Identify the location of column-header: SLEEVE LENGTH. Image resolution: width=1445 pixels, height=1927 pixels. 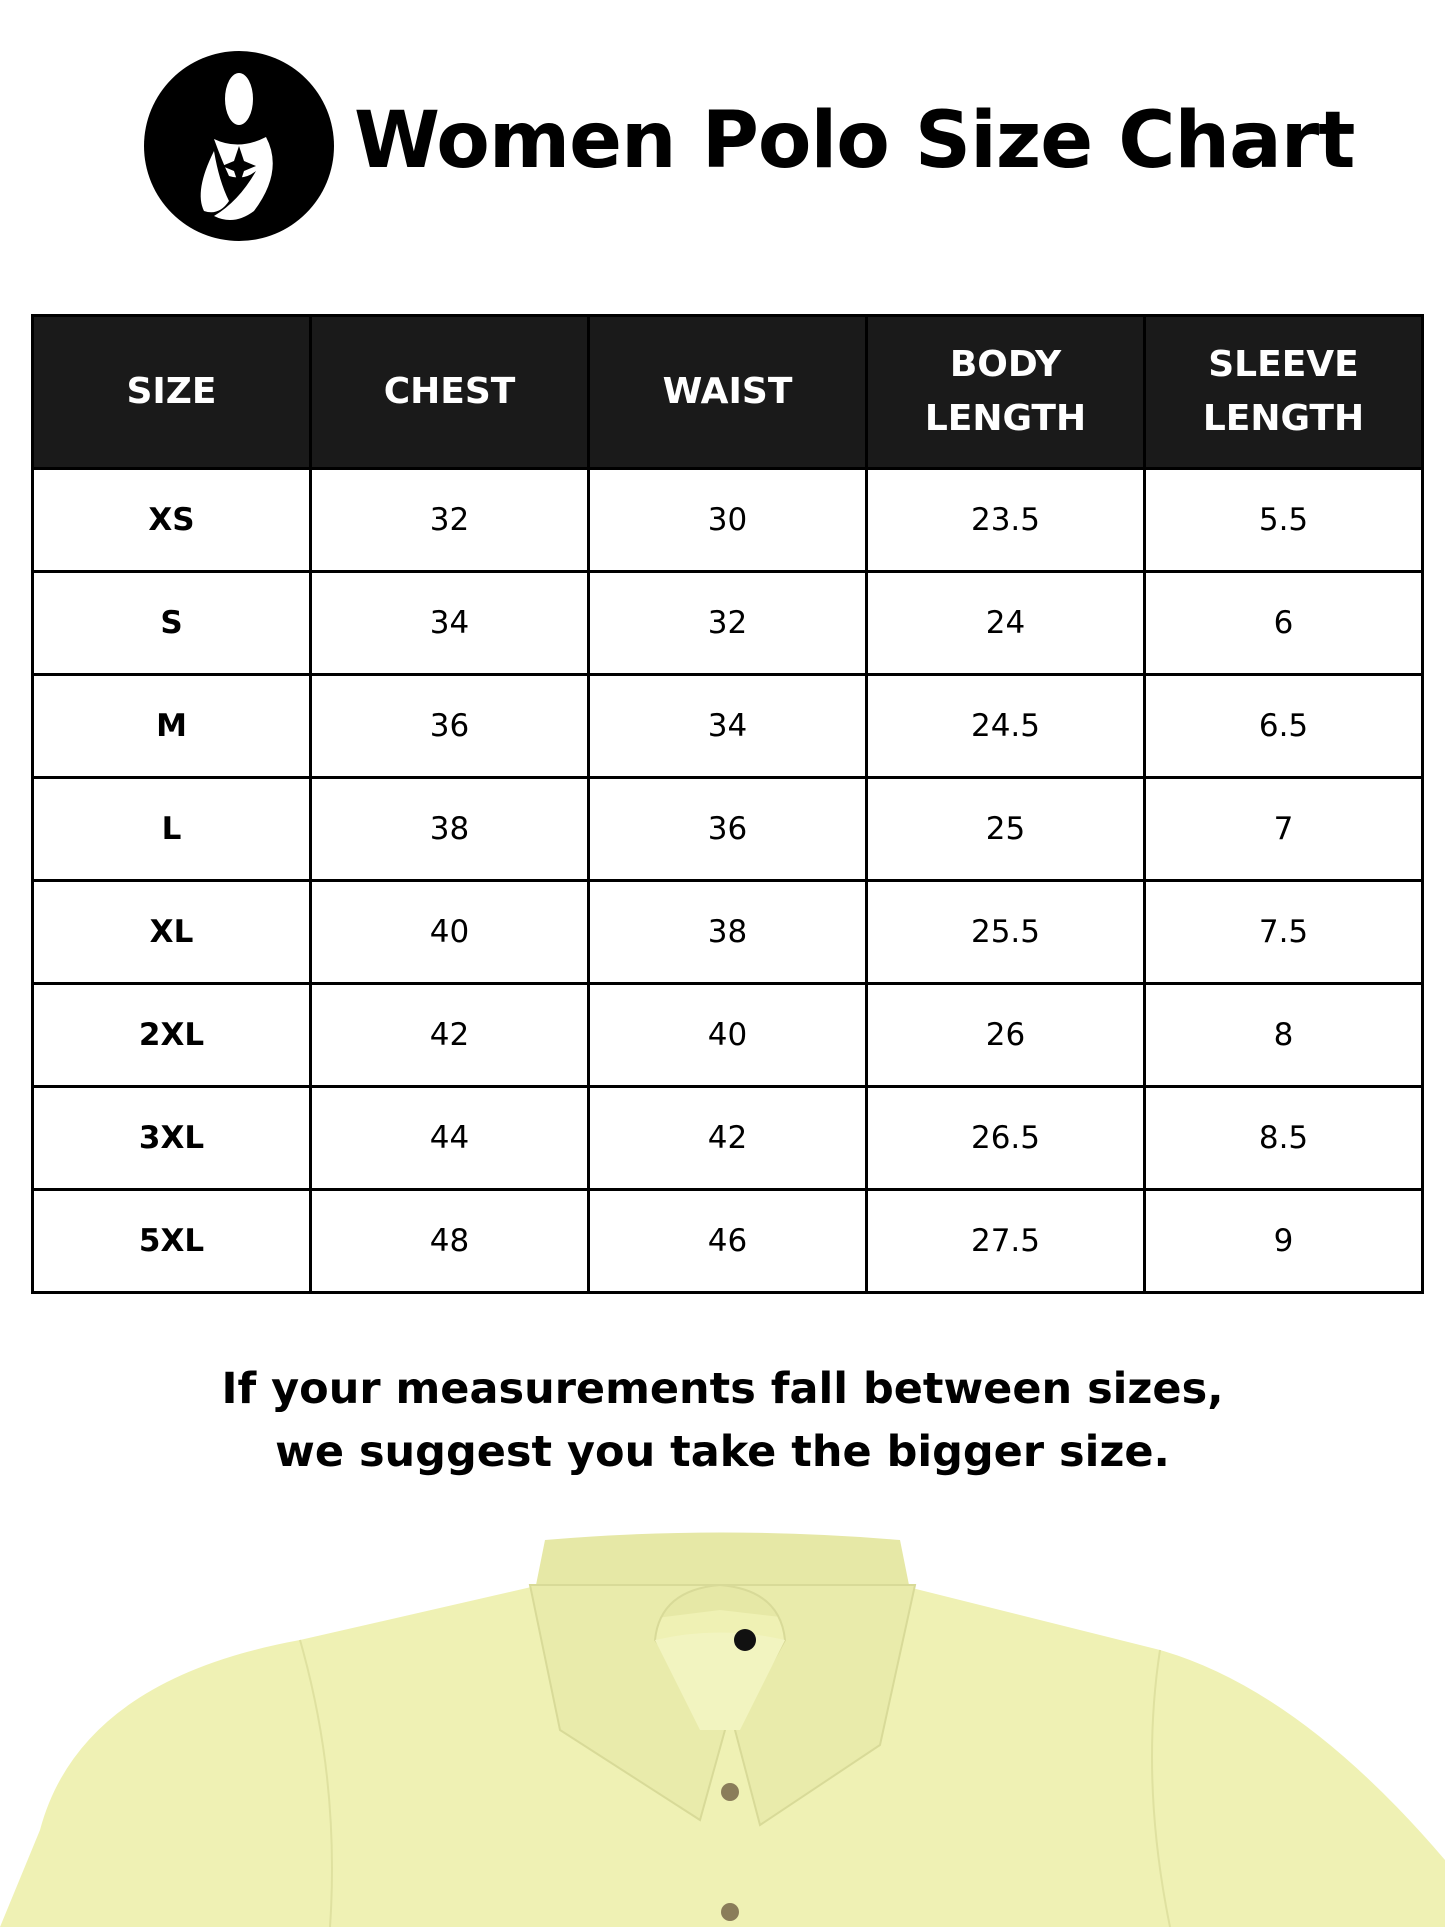
(1283, 392).